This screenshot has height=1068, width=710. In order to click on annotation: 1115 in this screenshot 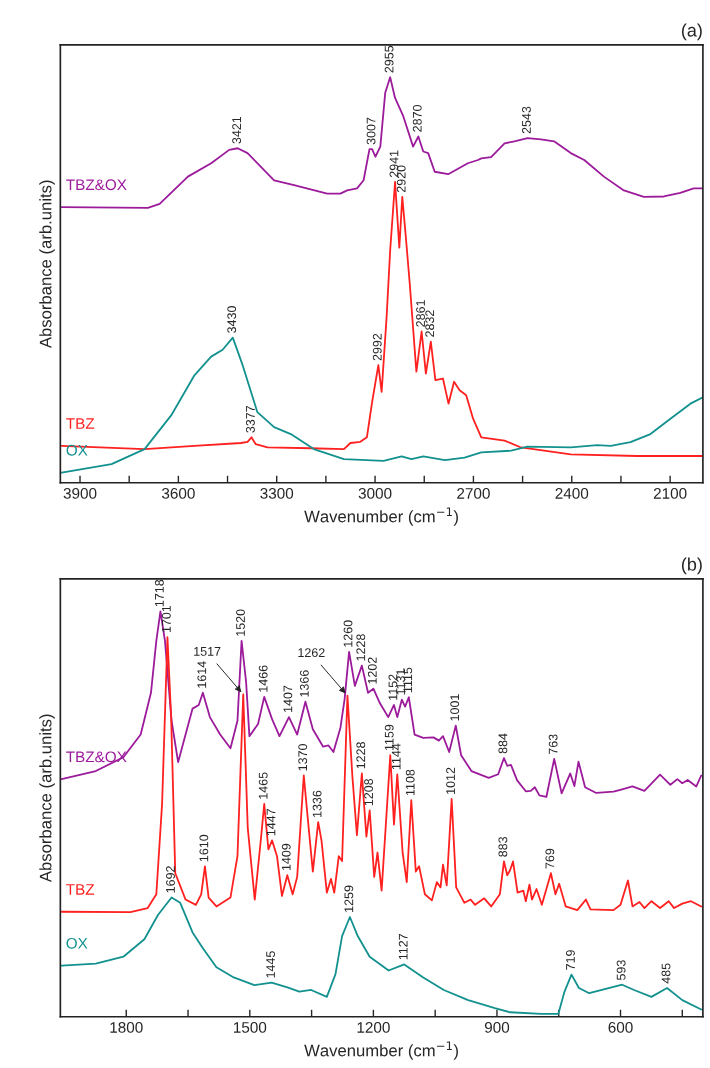, I will do `click(408, 680)`.